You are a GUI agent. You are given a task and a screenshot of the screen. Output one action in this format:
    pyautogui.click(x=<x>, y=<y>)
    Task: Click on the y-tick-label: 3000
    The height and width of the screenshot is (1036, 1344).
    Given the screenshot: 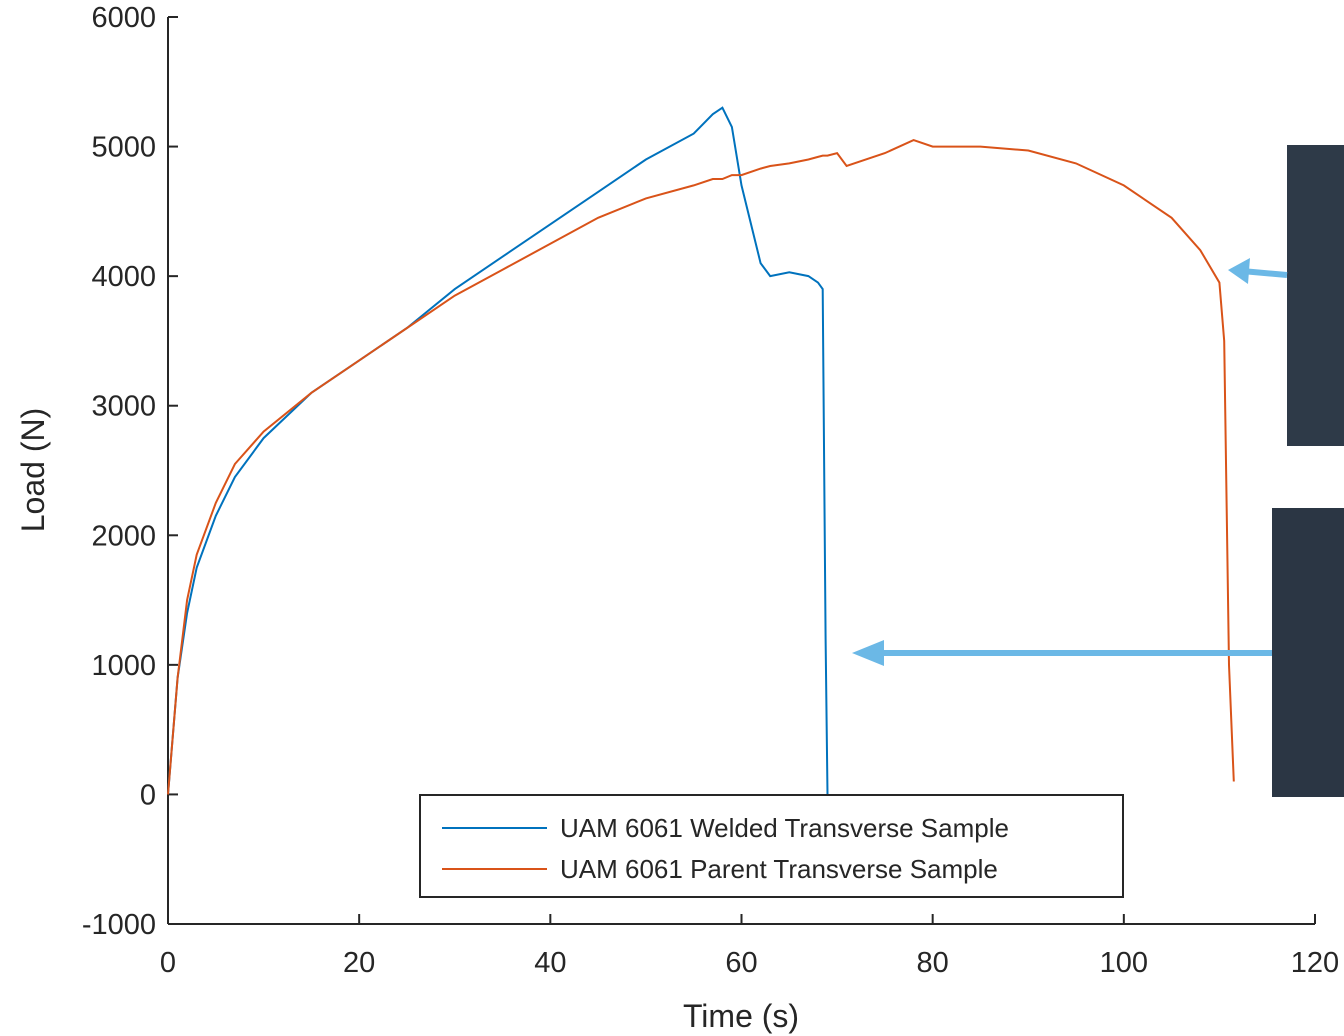 What is the action you would take?
    pyautogui.click(x=123, y=407)
    